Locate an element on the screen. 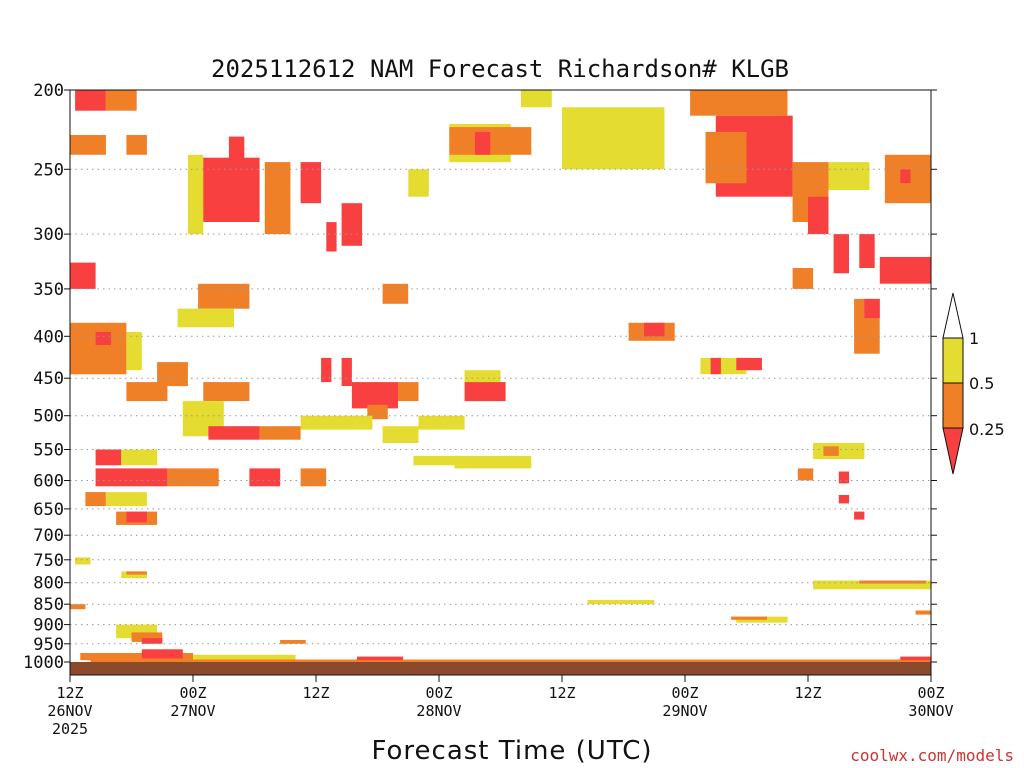 The height and width of the screenshot is (768, 1024). x-tick-label-5-0: 00Z is located at coordinates (684, 693).